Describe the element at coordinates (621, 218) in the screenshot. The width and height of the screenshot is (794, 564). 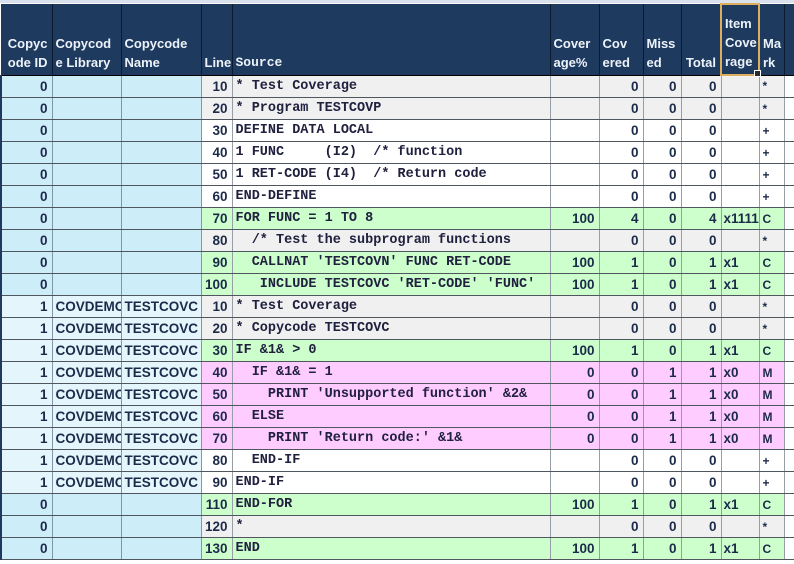
I see `cell-covered: 4` at that location.